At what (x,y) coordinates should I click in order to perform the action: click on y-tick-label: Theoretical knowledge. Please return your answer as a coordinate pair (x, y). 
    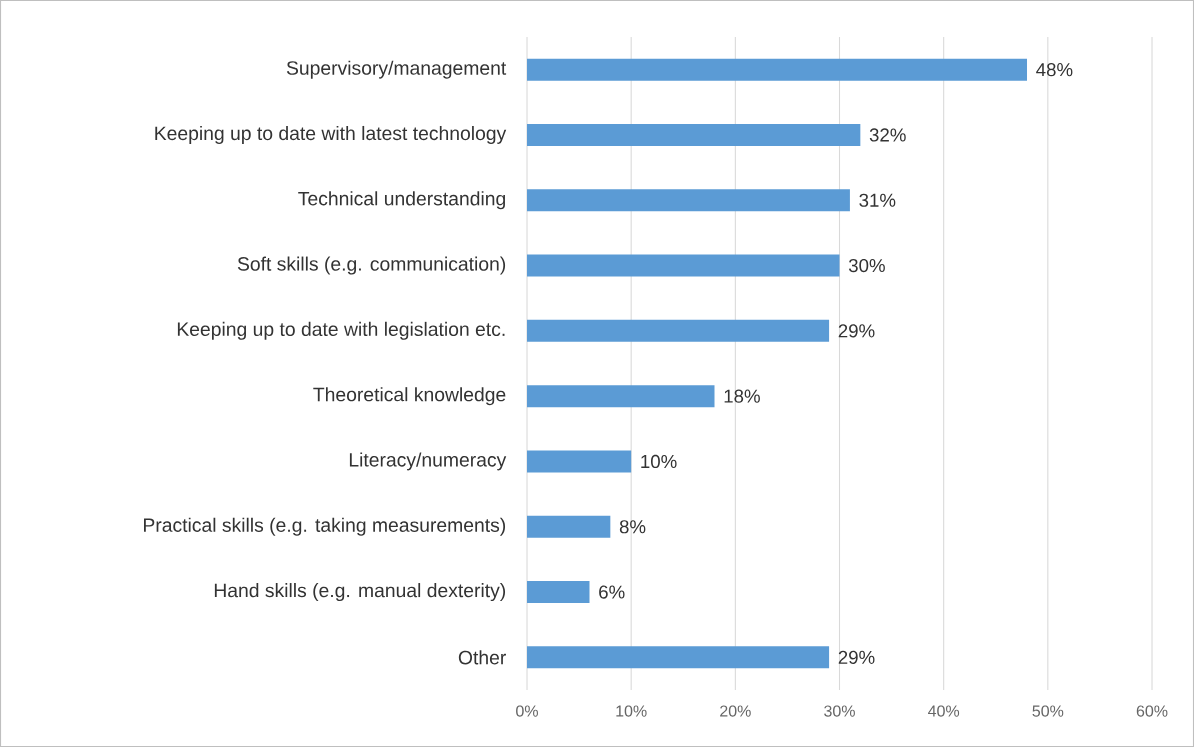
    Looking at the image, I should click on (409, 396).